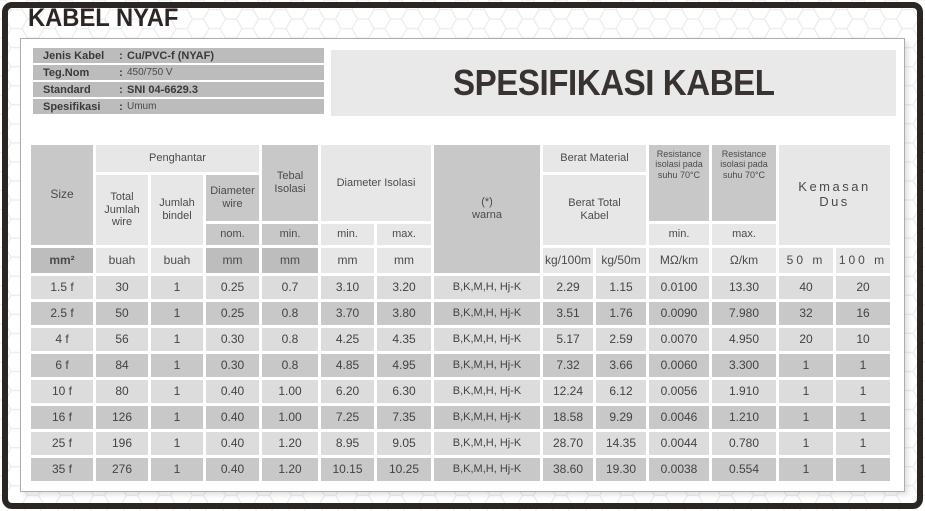 This screenshot has width=925, height=511. What do you see at coordinates (621, 287) in the screenshot?
I see `table-cell: 1.15` at bounding box center [621, 287].